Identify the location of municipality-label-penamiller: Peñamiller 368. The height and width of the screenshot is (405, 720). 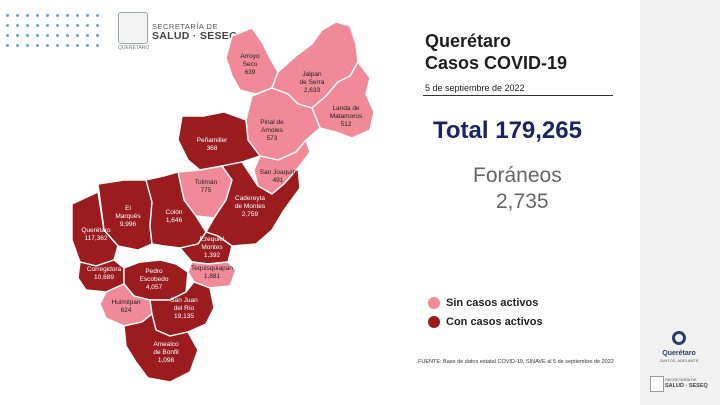
(213, 144).